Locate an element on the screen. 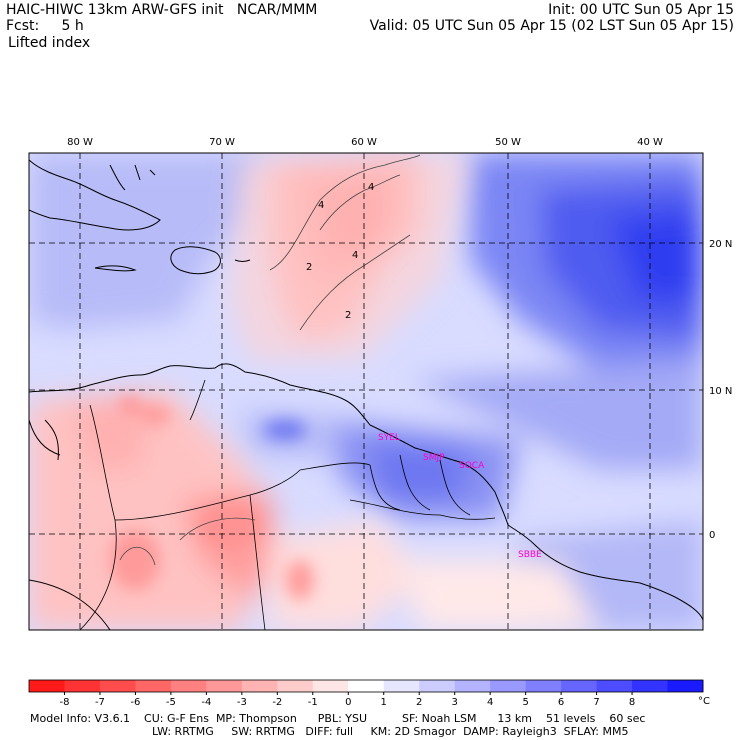  colorbar-tick-label: -4 is located at coordinates (206, 702).